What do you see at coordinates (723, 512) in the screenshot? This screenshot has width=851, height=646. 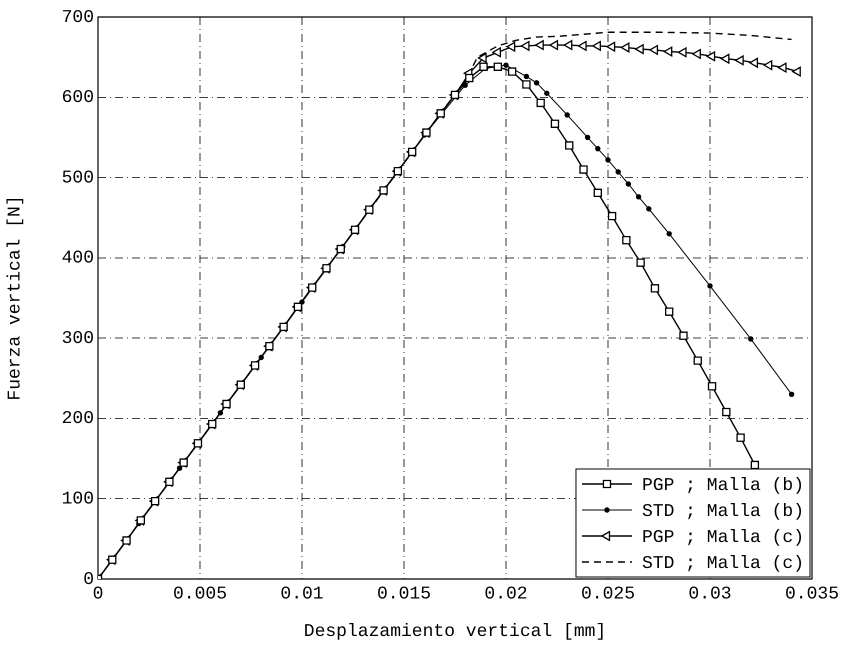 I see `legend-label: STD ; Malla (b)` at bounding box center [723, 512].